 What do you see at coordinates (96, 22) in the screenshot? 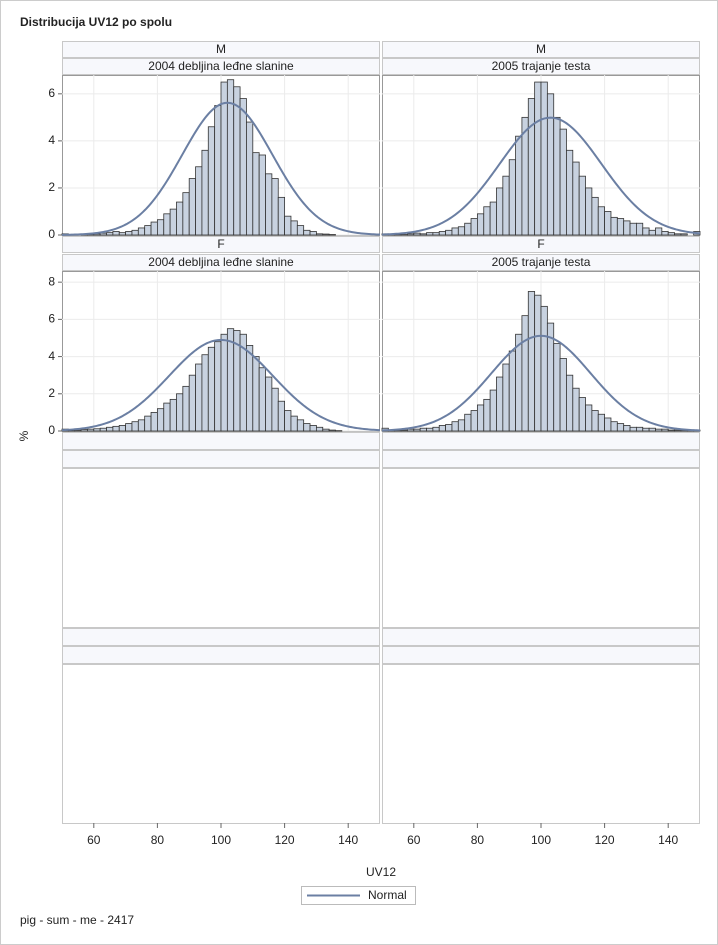
I see `chart-title: Distribucija UV12 po spolu` at bounding box center [96, 22].